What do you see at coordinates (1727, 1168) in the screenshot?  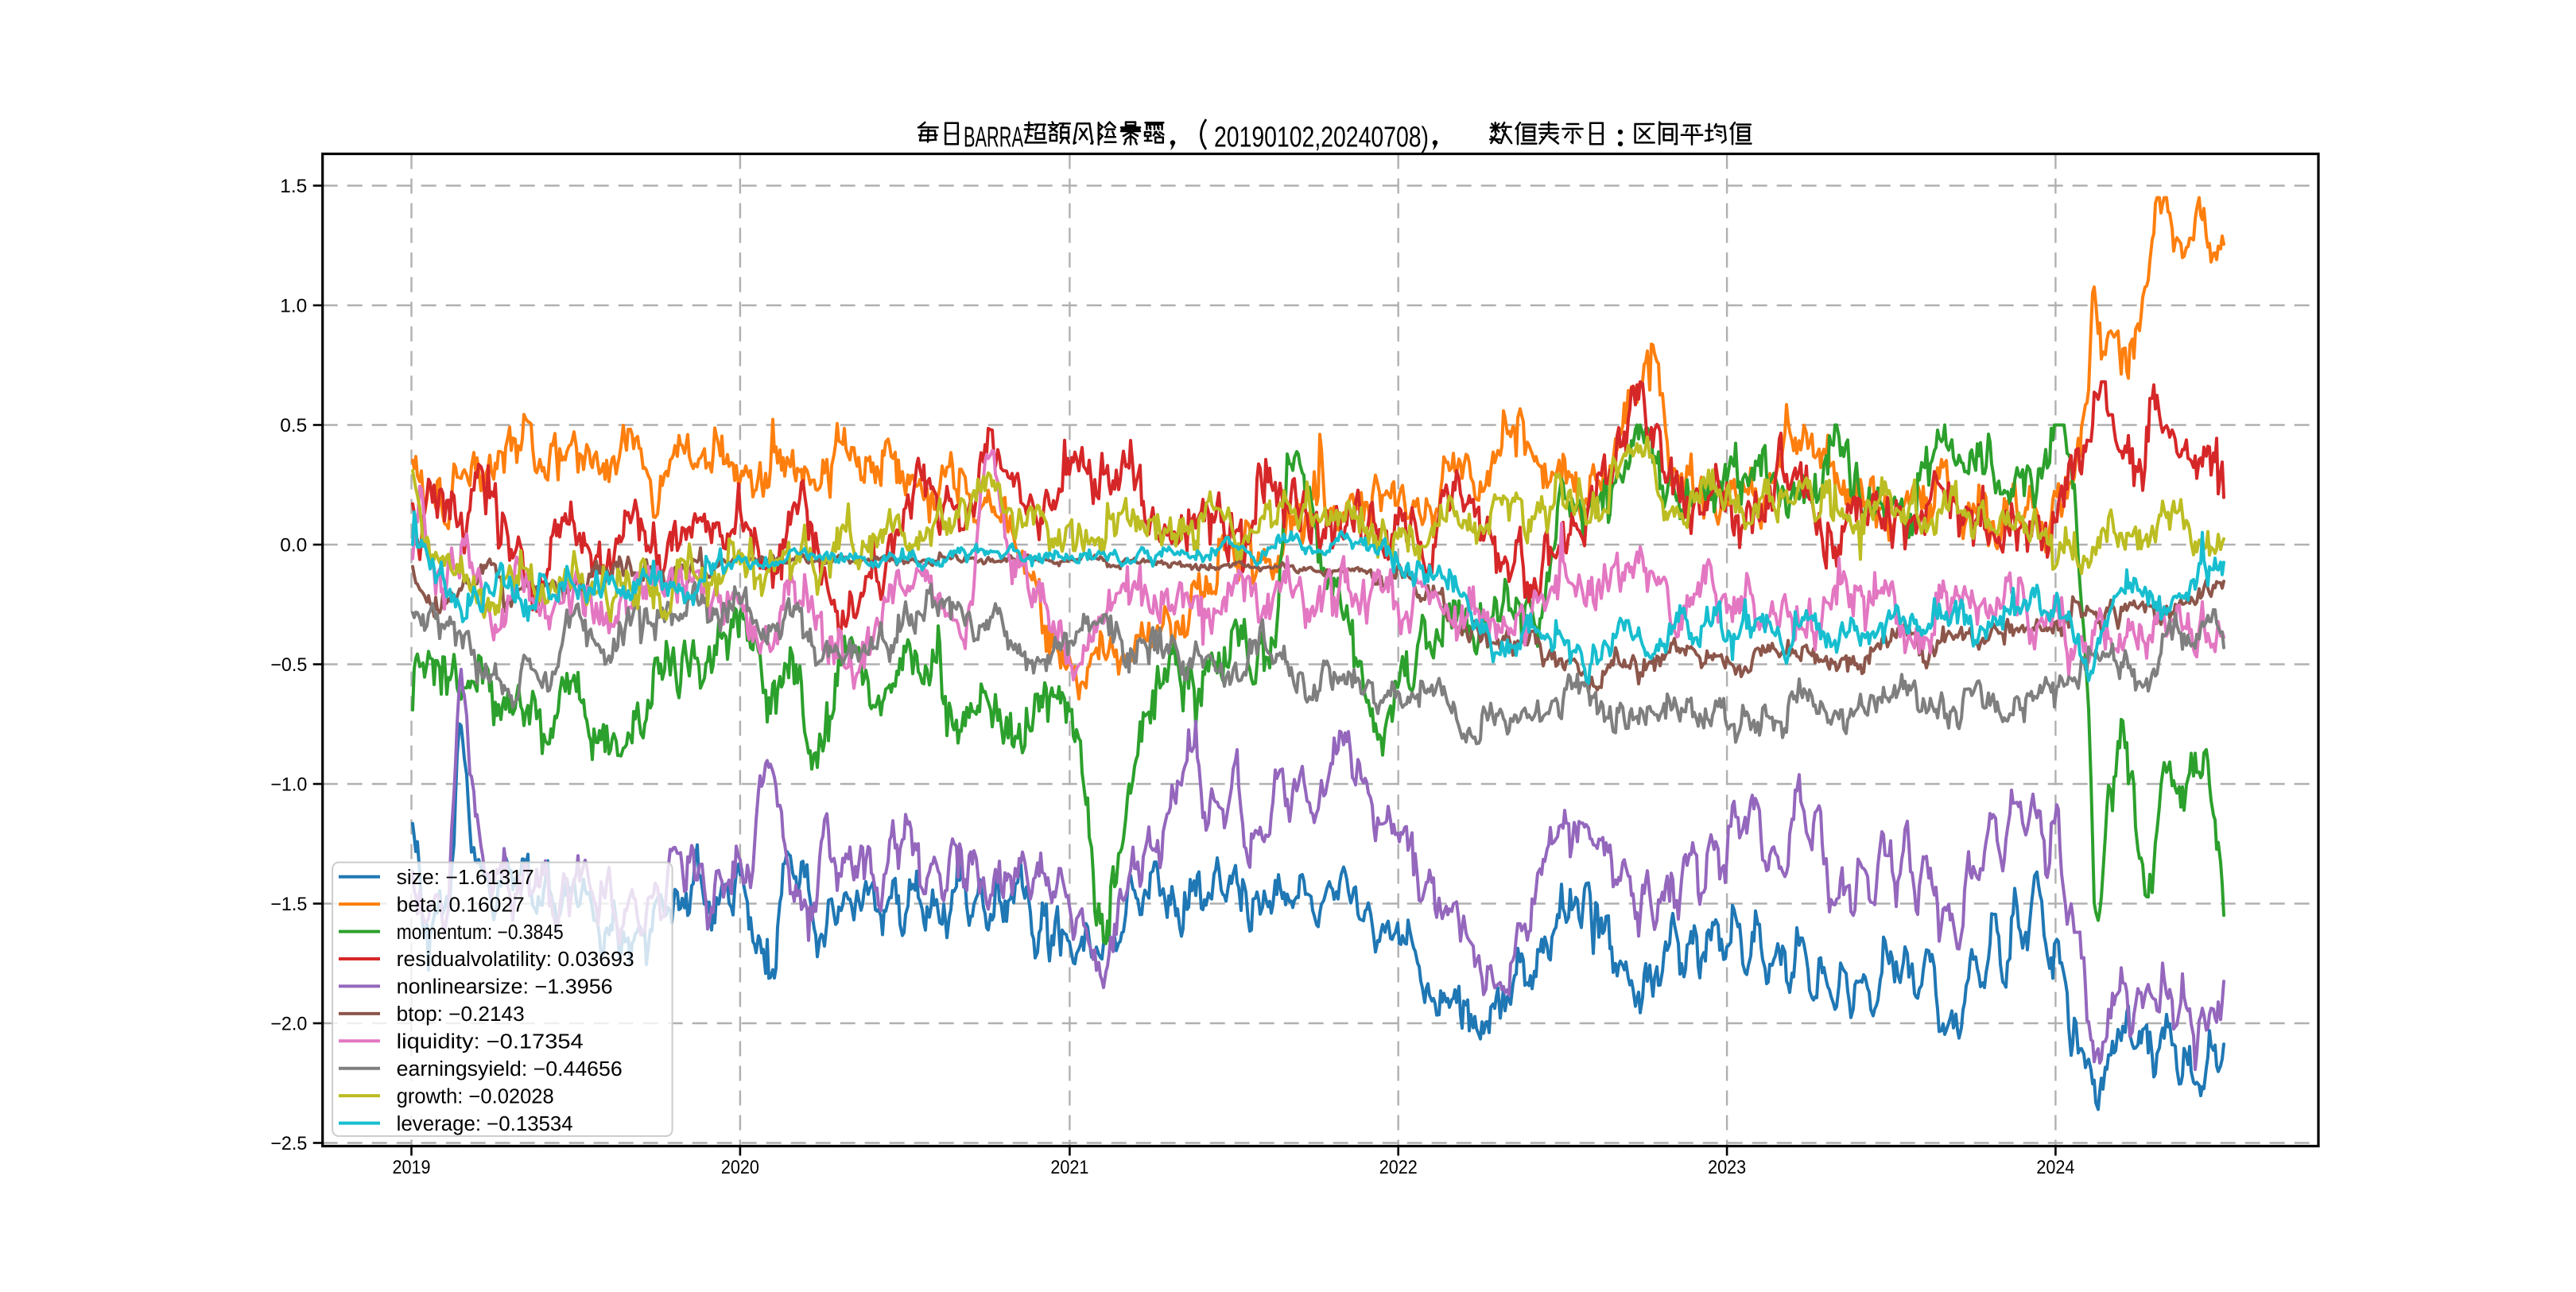 I see `svg-text: 2023` at bounding box center [1727, 1168].